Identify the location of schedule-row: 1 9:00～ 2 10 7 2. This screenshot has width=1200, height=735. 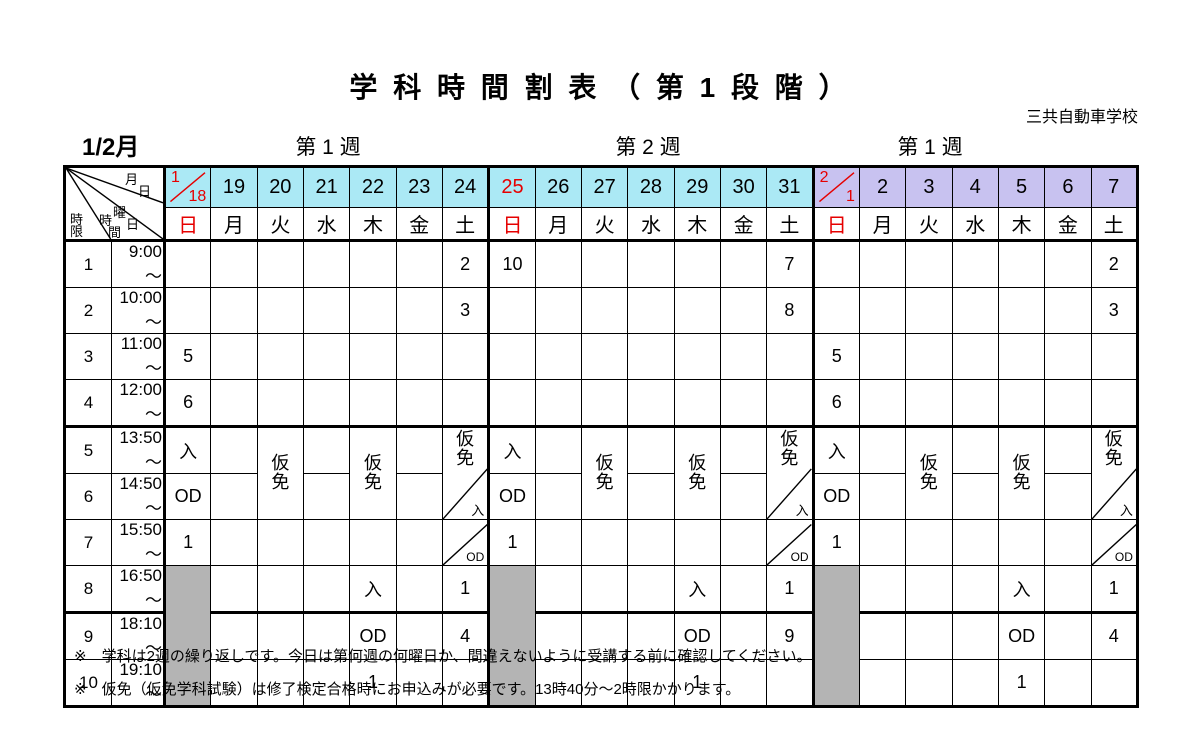
(601, 264).